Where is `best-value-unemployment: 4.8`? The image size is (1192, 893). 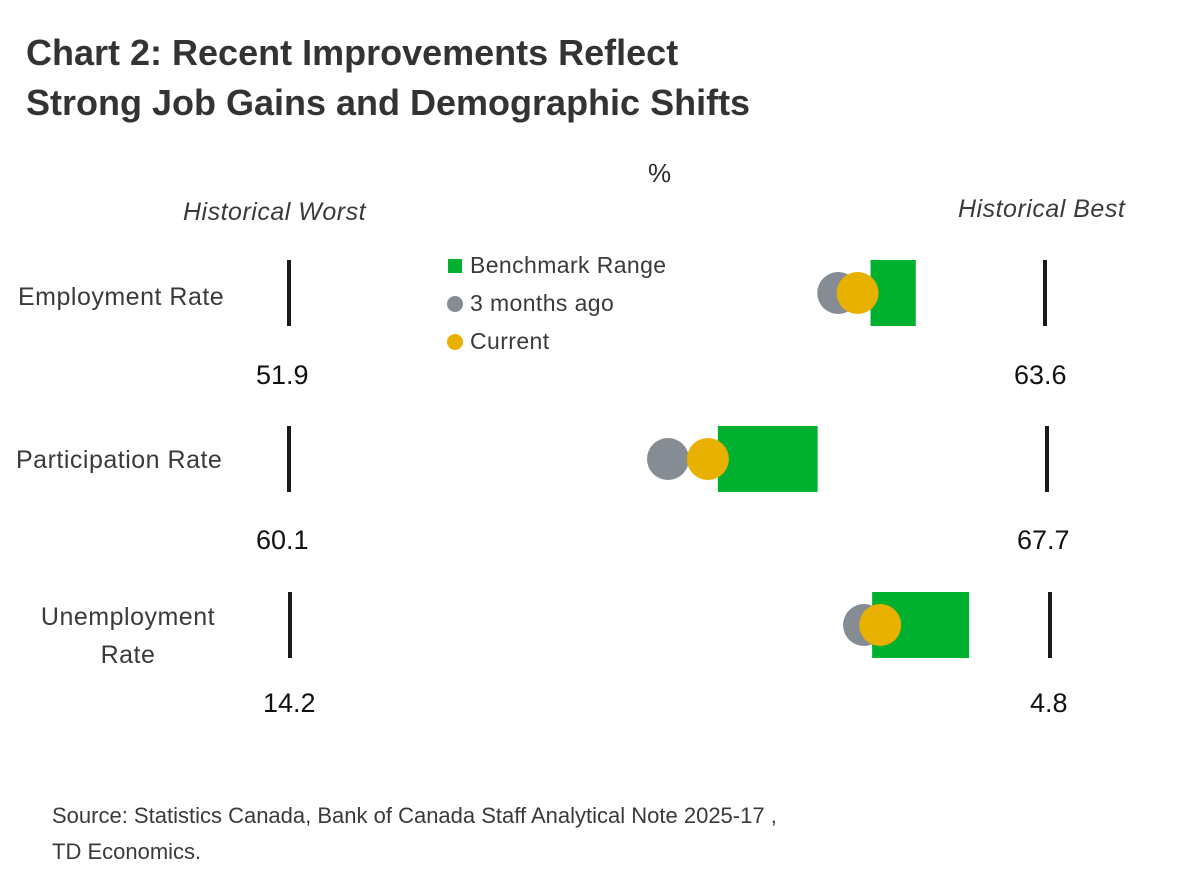
best-value-unemployment: 4.8 is located at coordinates (1049, 703).